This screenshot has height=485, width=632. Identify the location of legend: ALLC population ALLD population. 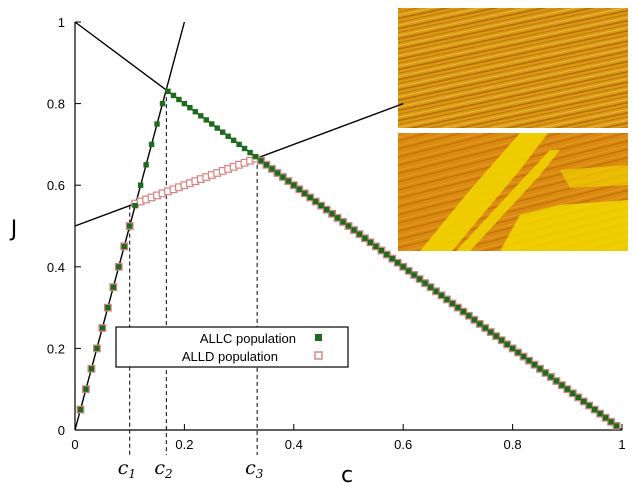
(232, 347).